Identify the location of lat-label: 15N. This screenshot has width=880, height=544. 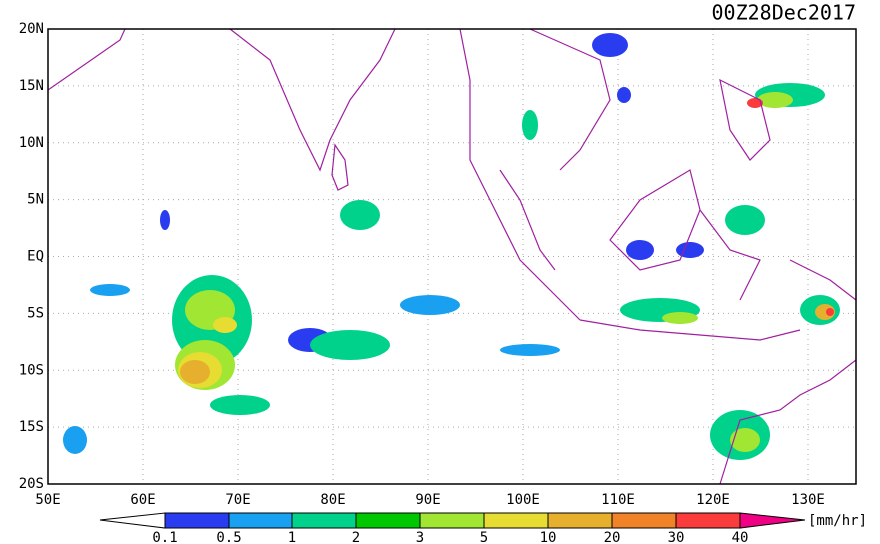
(31, 86).